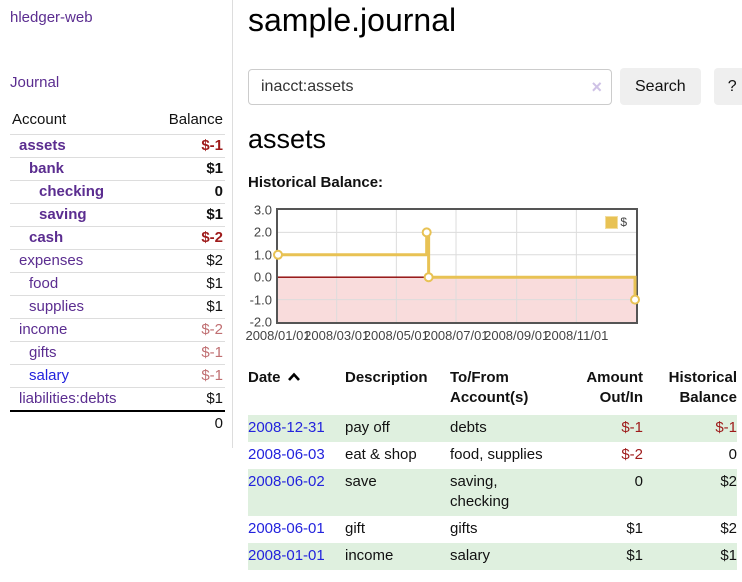 The image size is (742, 582). Describe the element at coordinates (632, 454) in the screenshot. I see `transaction-amount: $-2` at that location.